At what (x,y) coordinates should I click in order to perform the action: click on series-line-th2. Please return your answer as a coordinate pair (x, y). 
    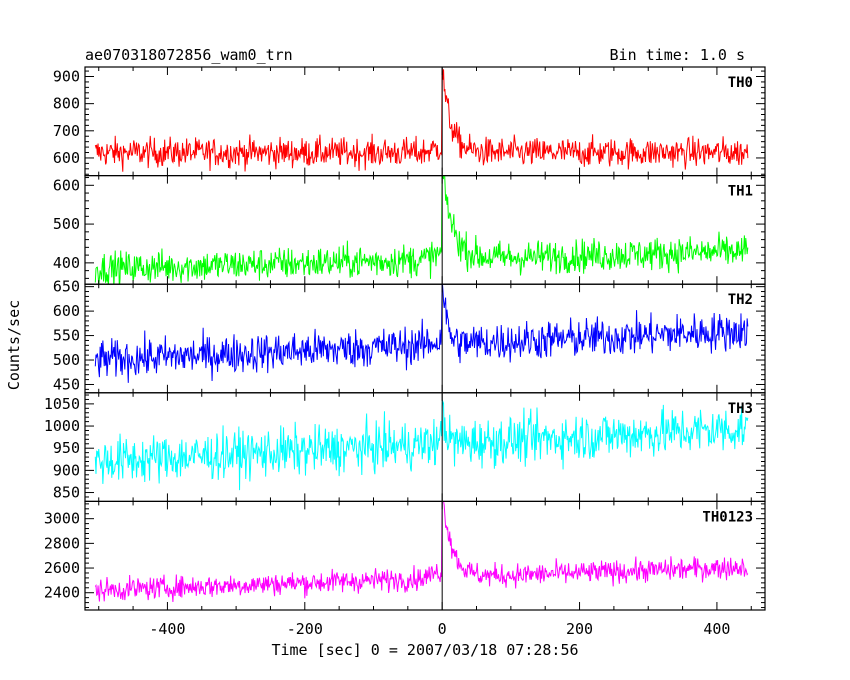
    Looking at the image, I should click on (421, 333).